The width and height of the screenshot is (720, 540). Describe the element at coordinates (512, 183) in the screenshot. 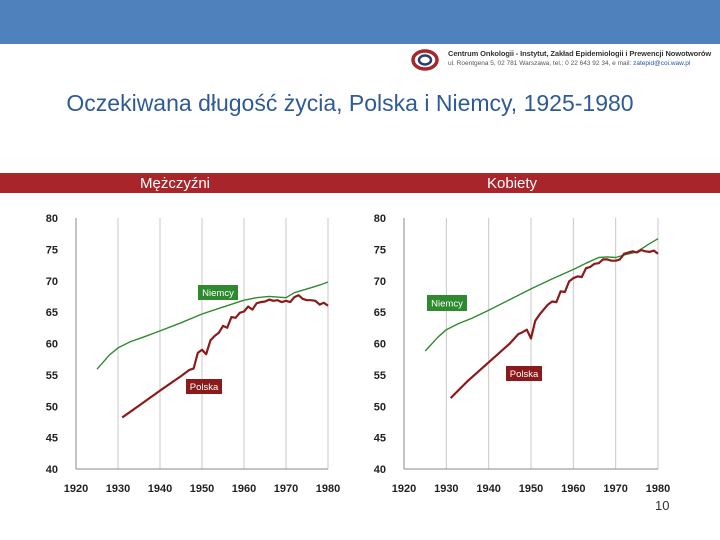

I see `panel-label-women: Kobiety` at that location.